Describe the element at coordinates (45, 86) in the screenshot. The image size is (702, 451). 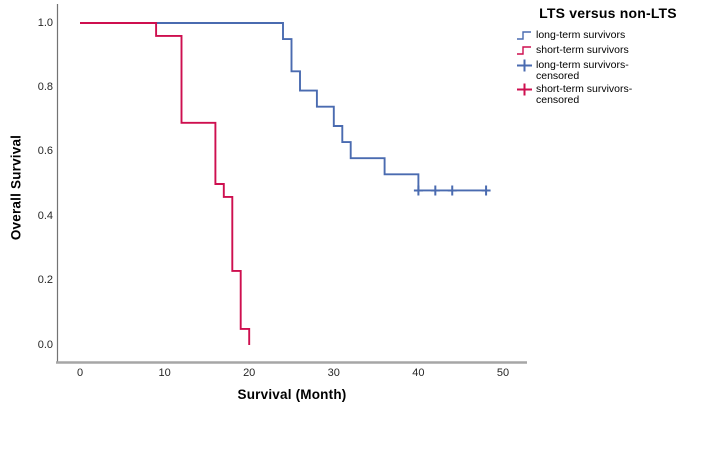
I see `y-tick-label: 0.8` at that location.